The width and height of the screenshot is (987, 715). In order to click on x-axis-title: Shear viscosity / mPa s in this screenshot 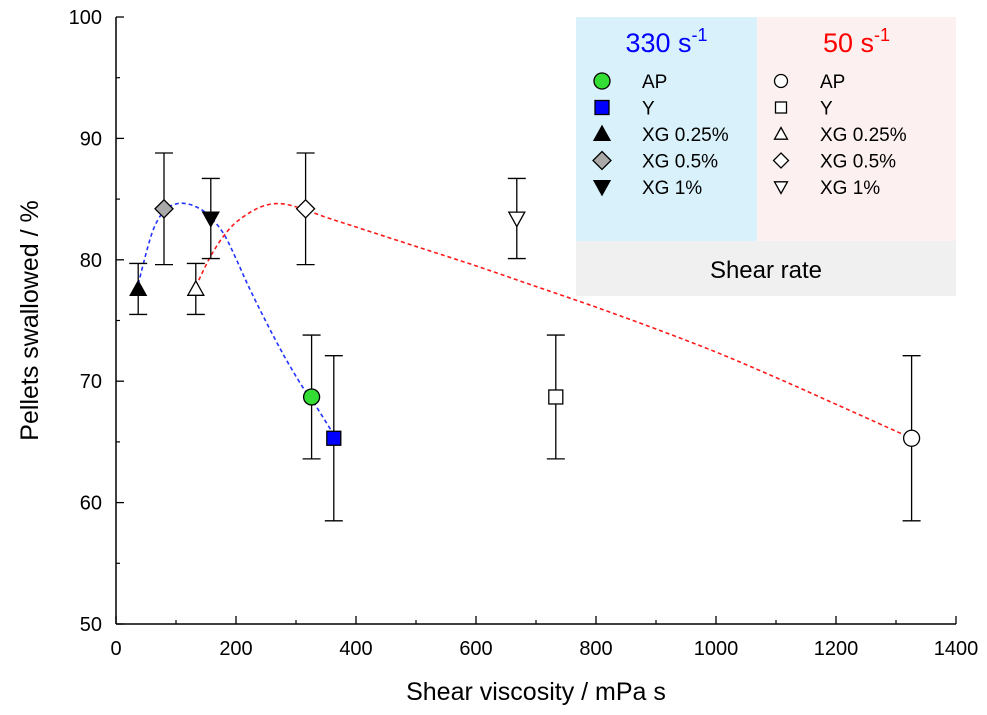, I will do `click(536, 692)`.